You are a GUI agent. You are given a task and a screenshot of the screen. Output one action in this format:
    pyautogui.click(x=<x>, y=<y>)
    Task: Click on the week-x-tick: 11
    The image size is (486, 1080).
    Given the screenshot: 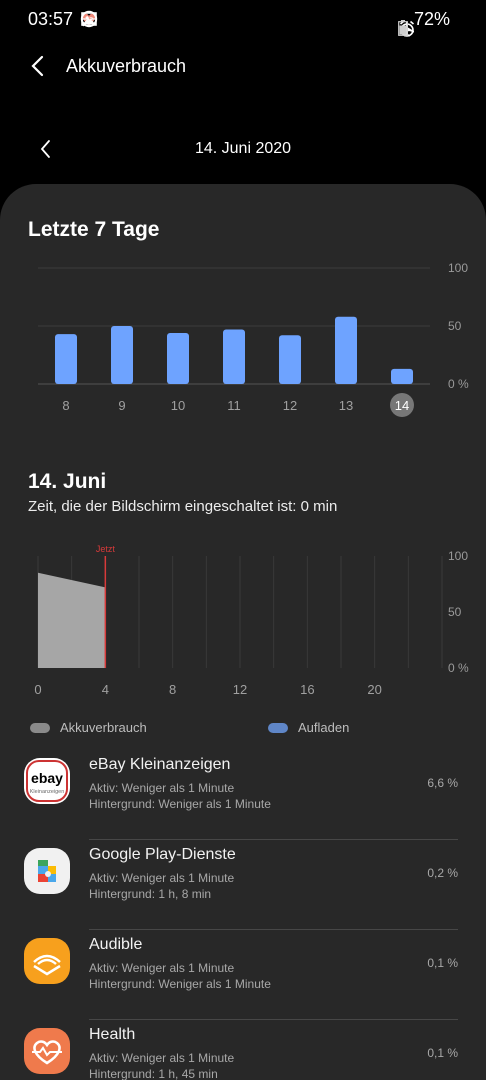 What is the action you would take?
    pyautogui.click(x=234, y=405)
    